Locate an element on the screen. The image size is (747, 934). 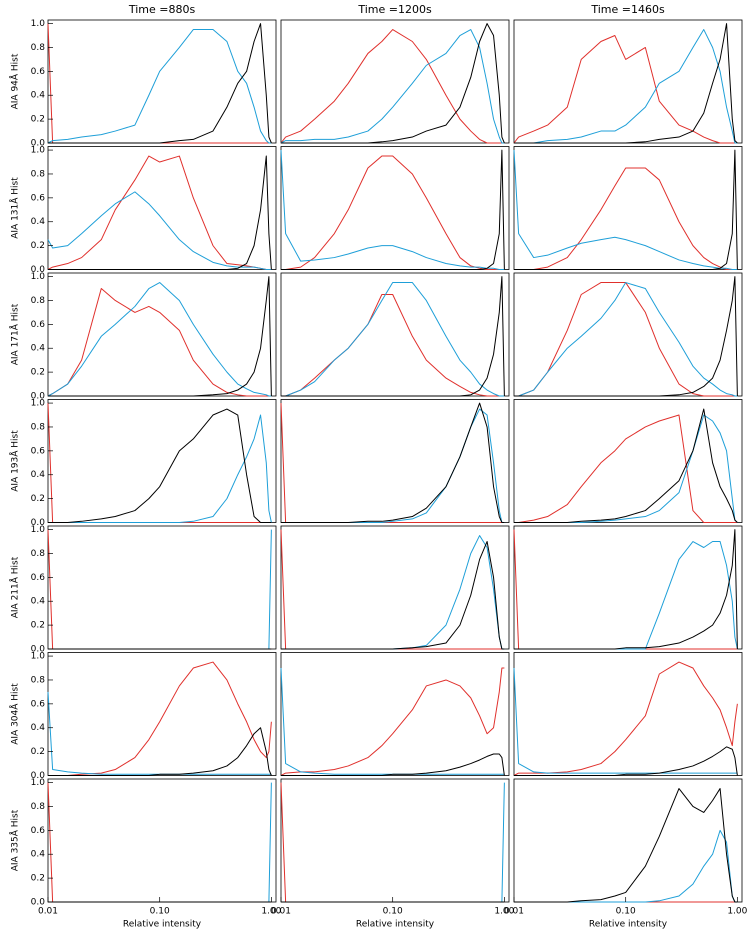
x-tick-label: 1.00 is located at coordinates (504, 912).